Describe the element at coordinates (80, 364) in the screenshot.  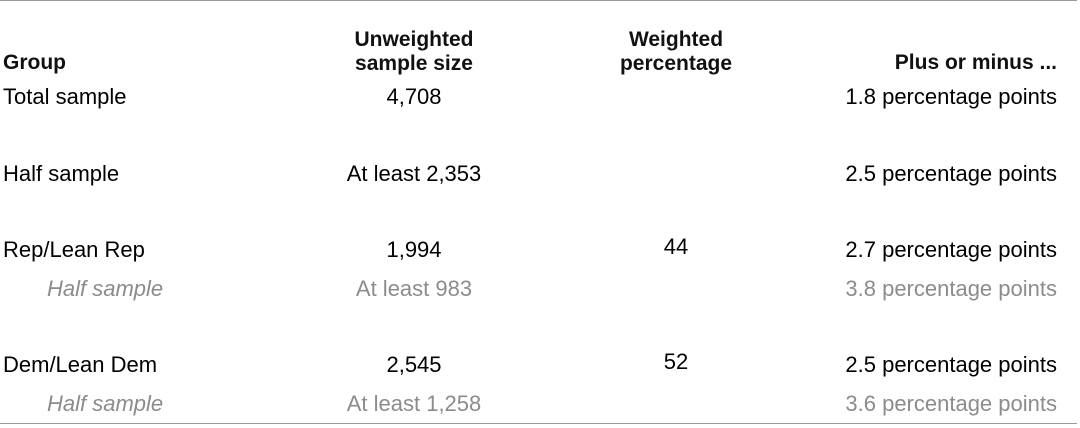
I see `row-dem-group: Dem/Lean Dem` at that location.